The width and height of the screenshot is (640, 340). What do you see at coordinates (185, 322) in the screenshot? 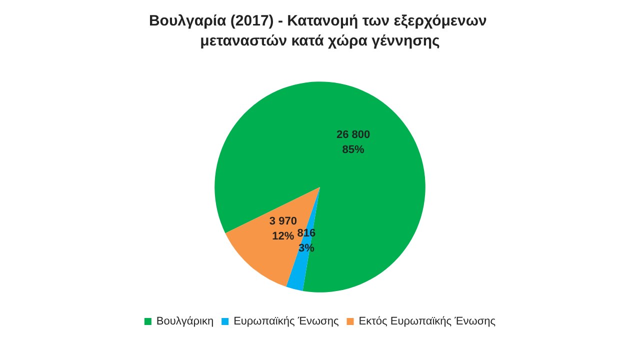
I see `legend-label: Βουλγάρικη` at bounding box center [185, 322].